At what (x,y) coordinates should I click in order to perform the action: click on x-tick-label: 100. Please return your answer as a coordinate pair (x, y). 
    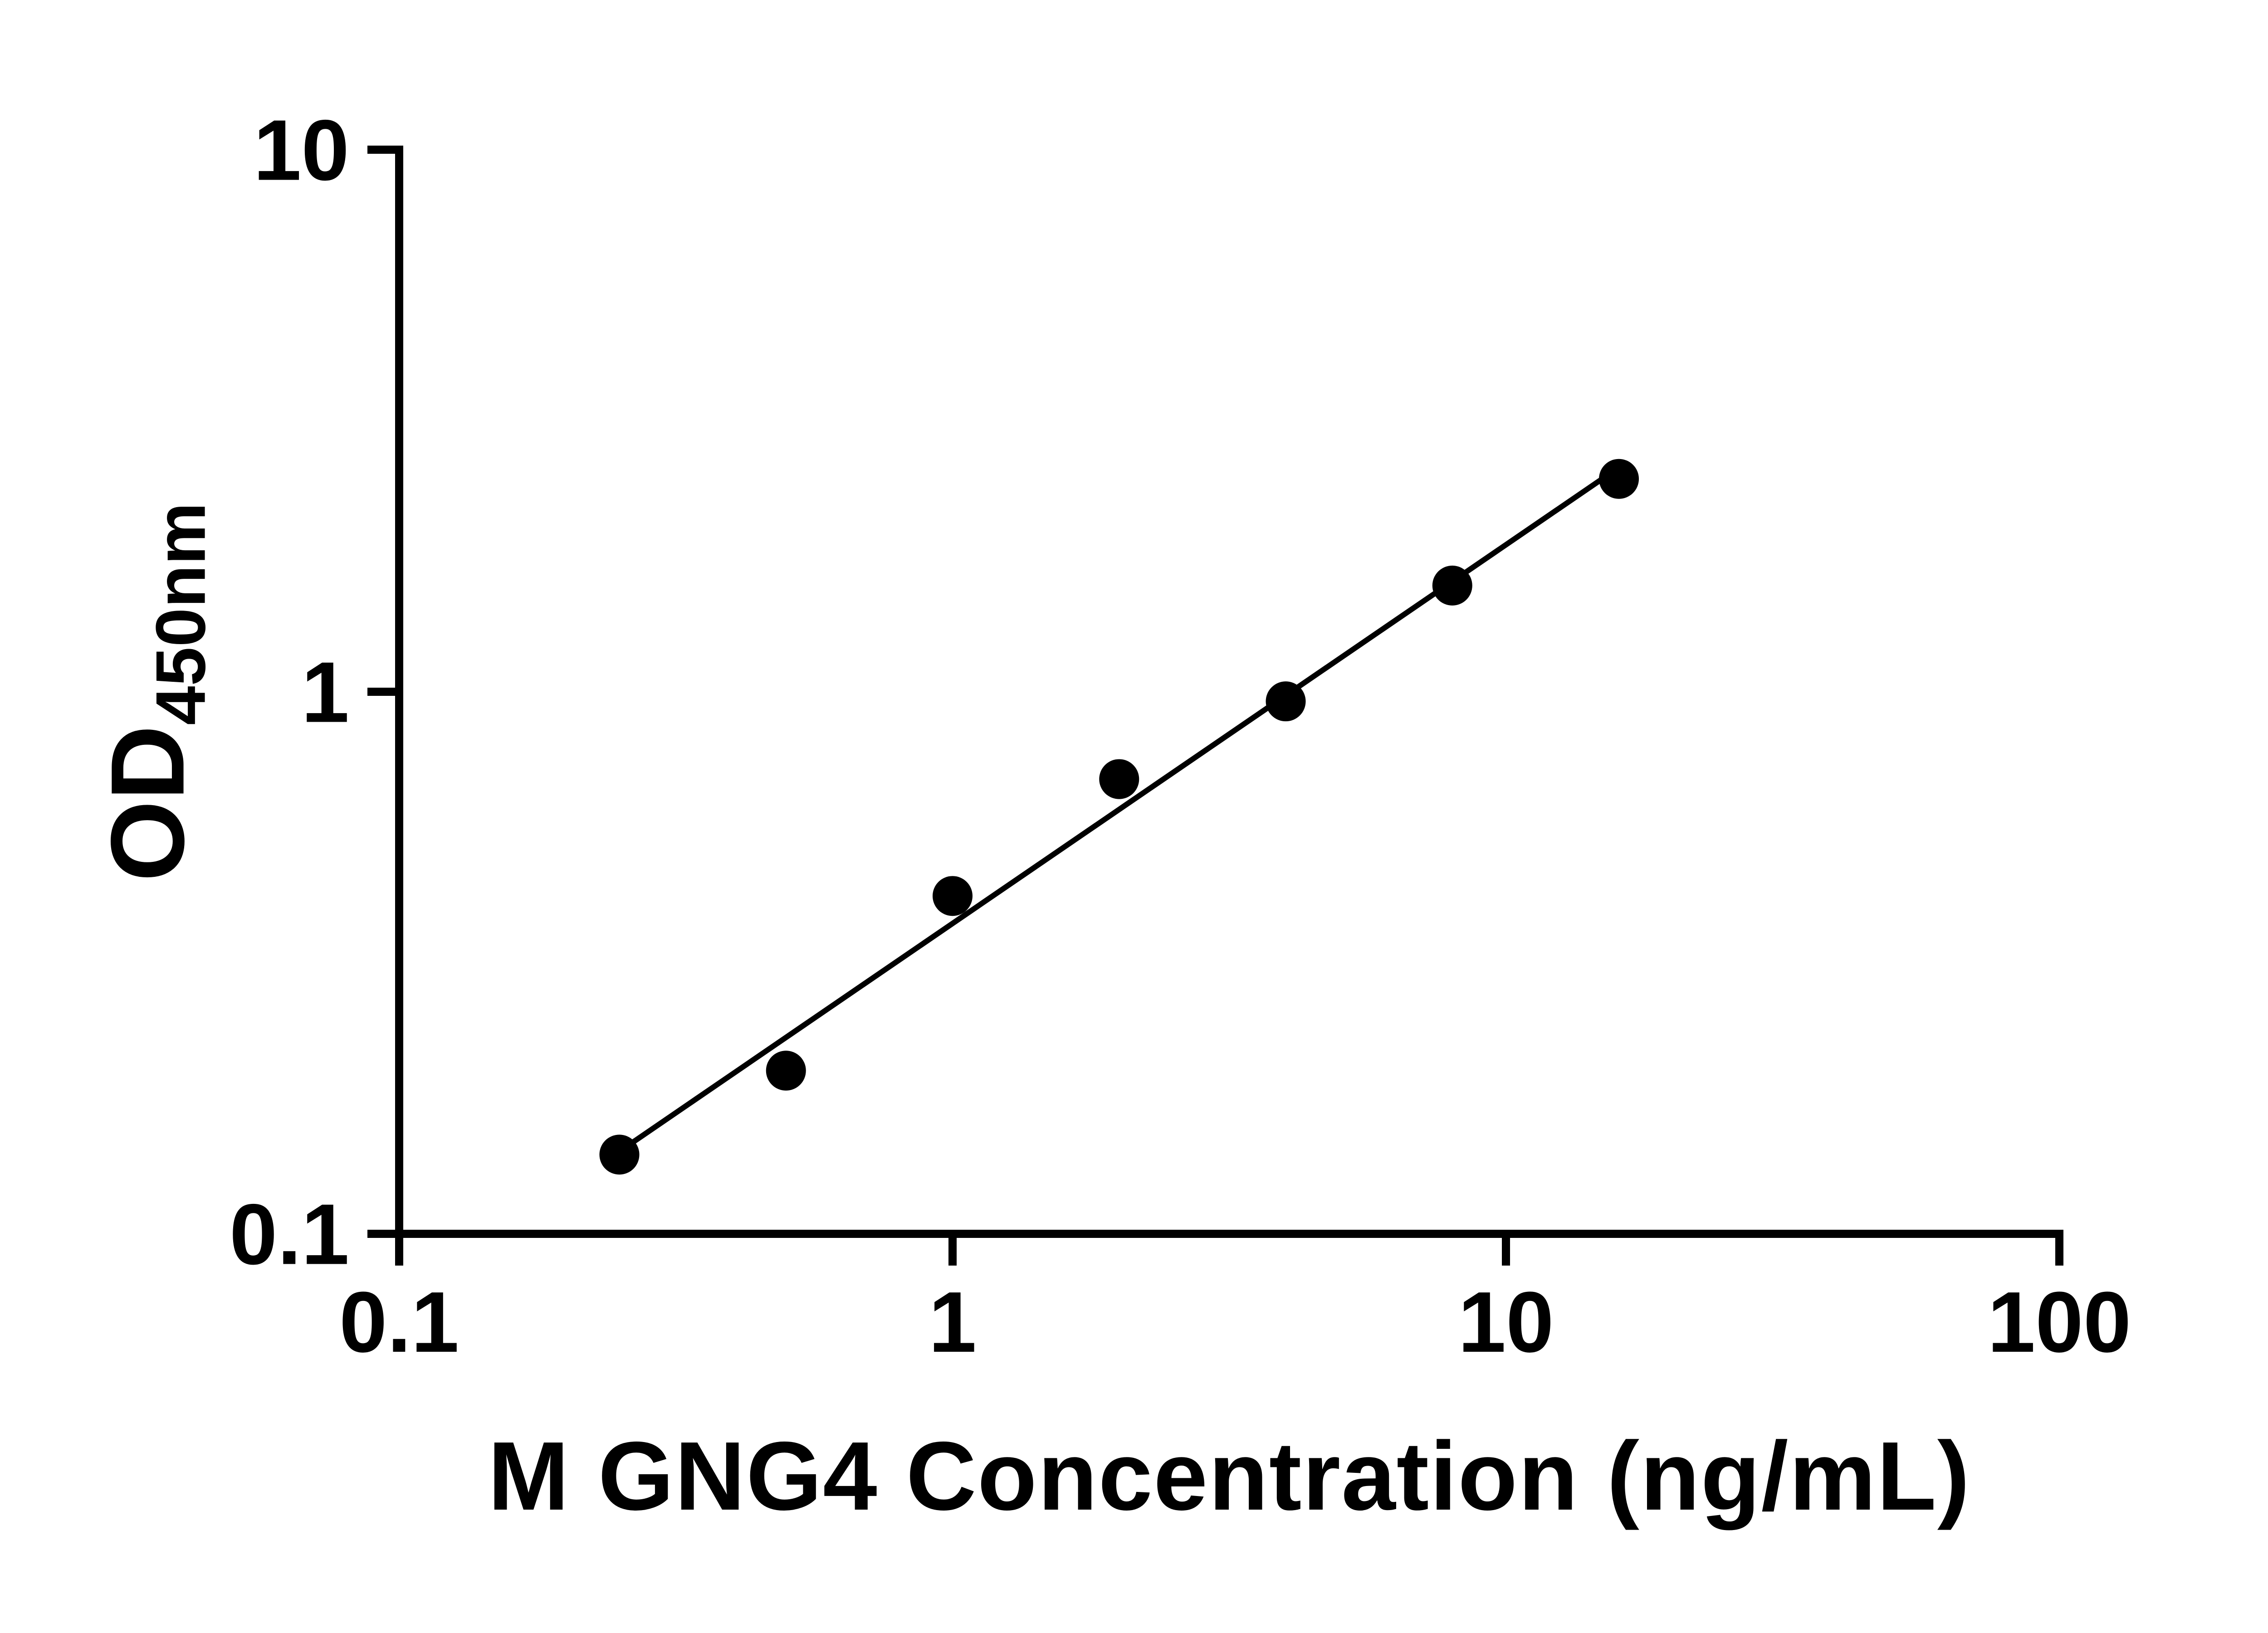
    Looking at the image, I should click on (2059, 1322).